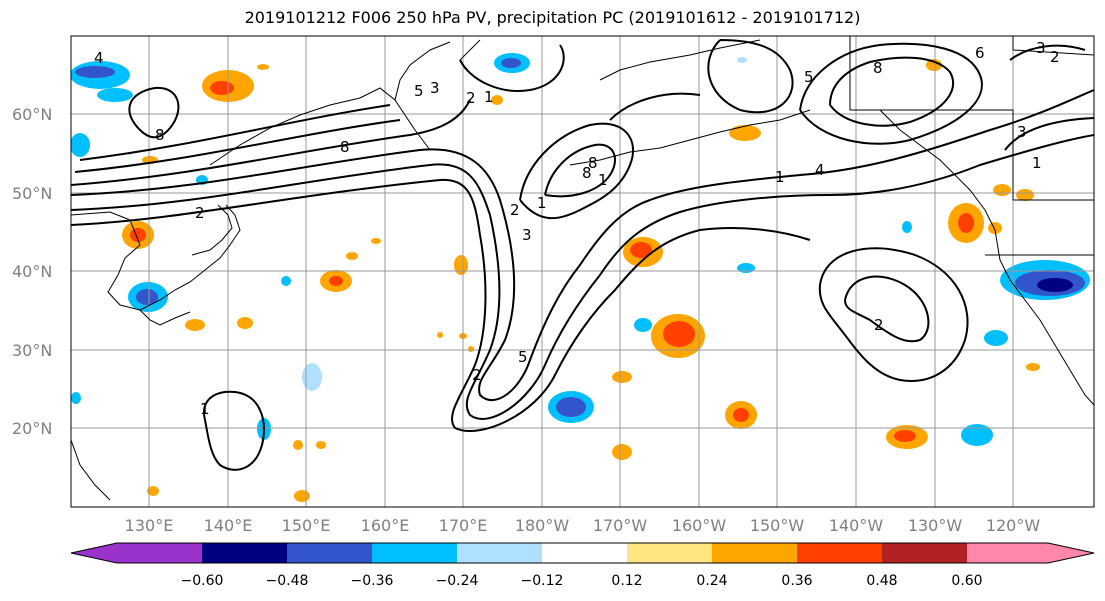 The height and width of the screenshot is (601, 1105). What do you see at coordinates (699, 525) in the screenshot?
I see `lon-label: 160°W` at bounding box center [699, 525].